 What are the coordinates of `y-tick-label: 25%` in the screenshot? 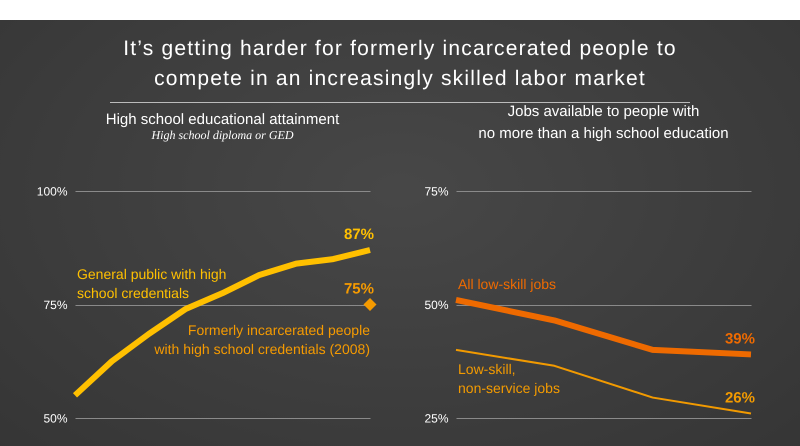 It's located at (436, 419).